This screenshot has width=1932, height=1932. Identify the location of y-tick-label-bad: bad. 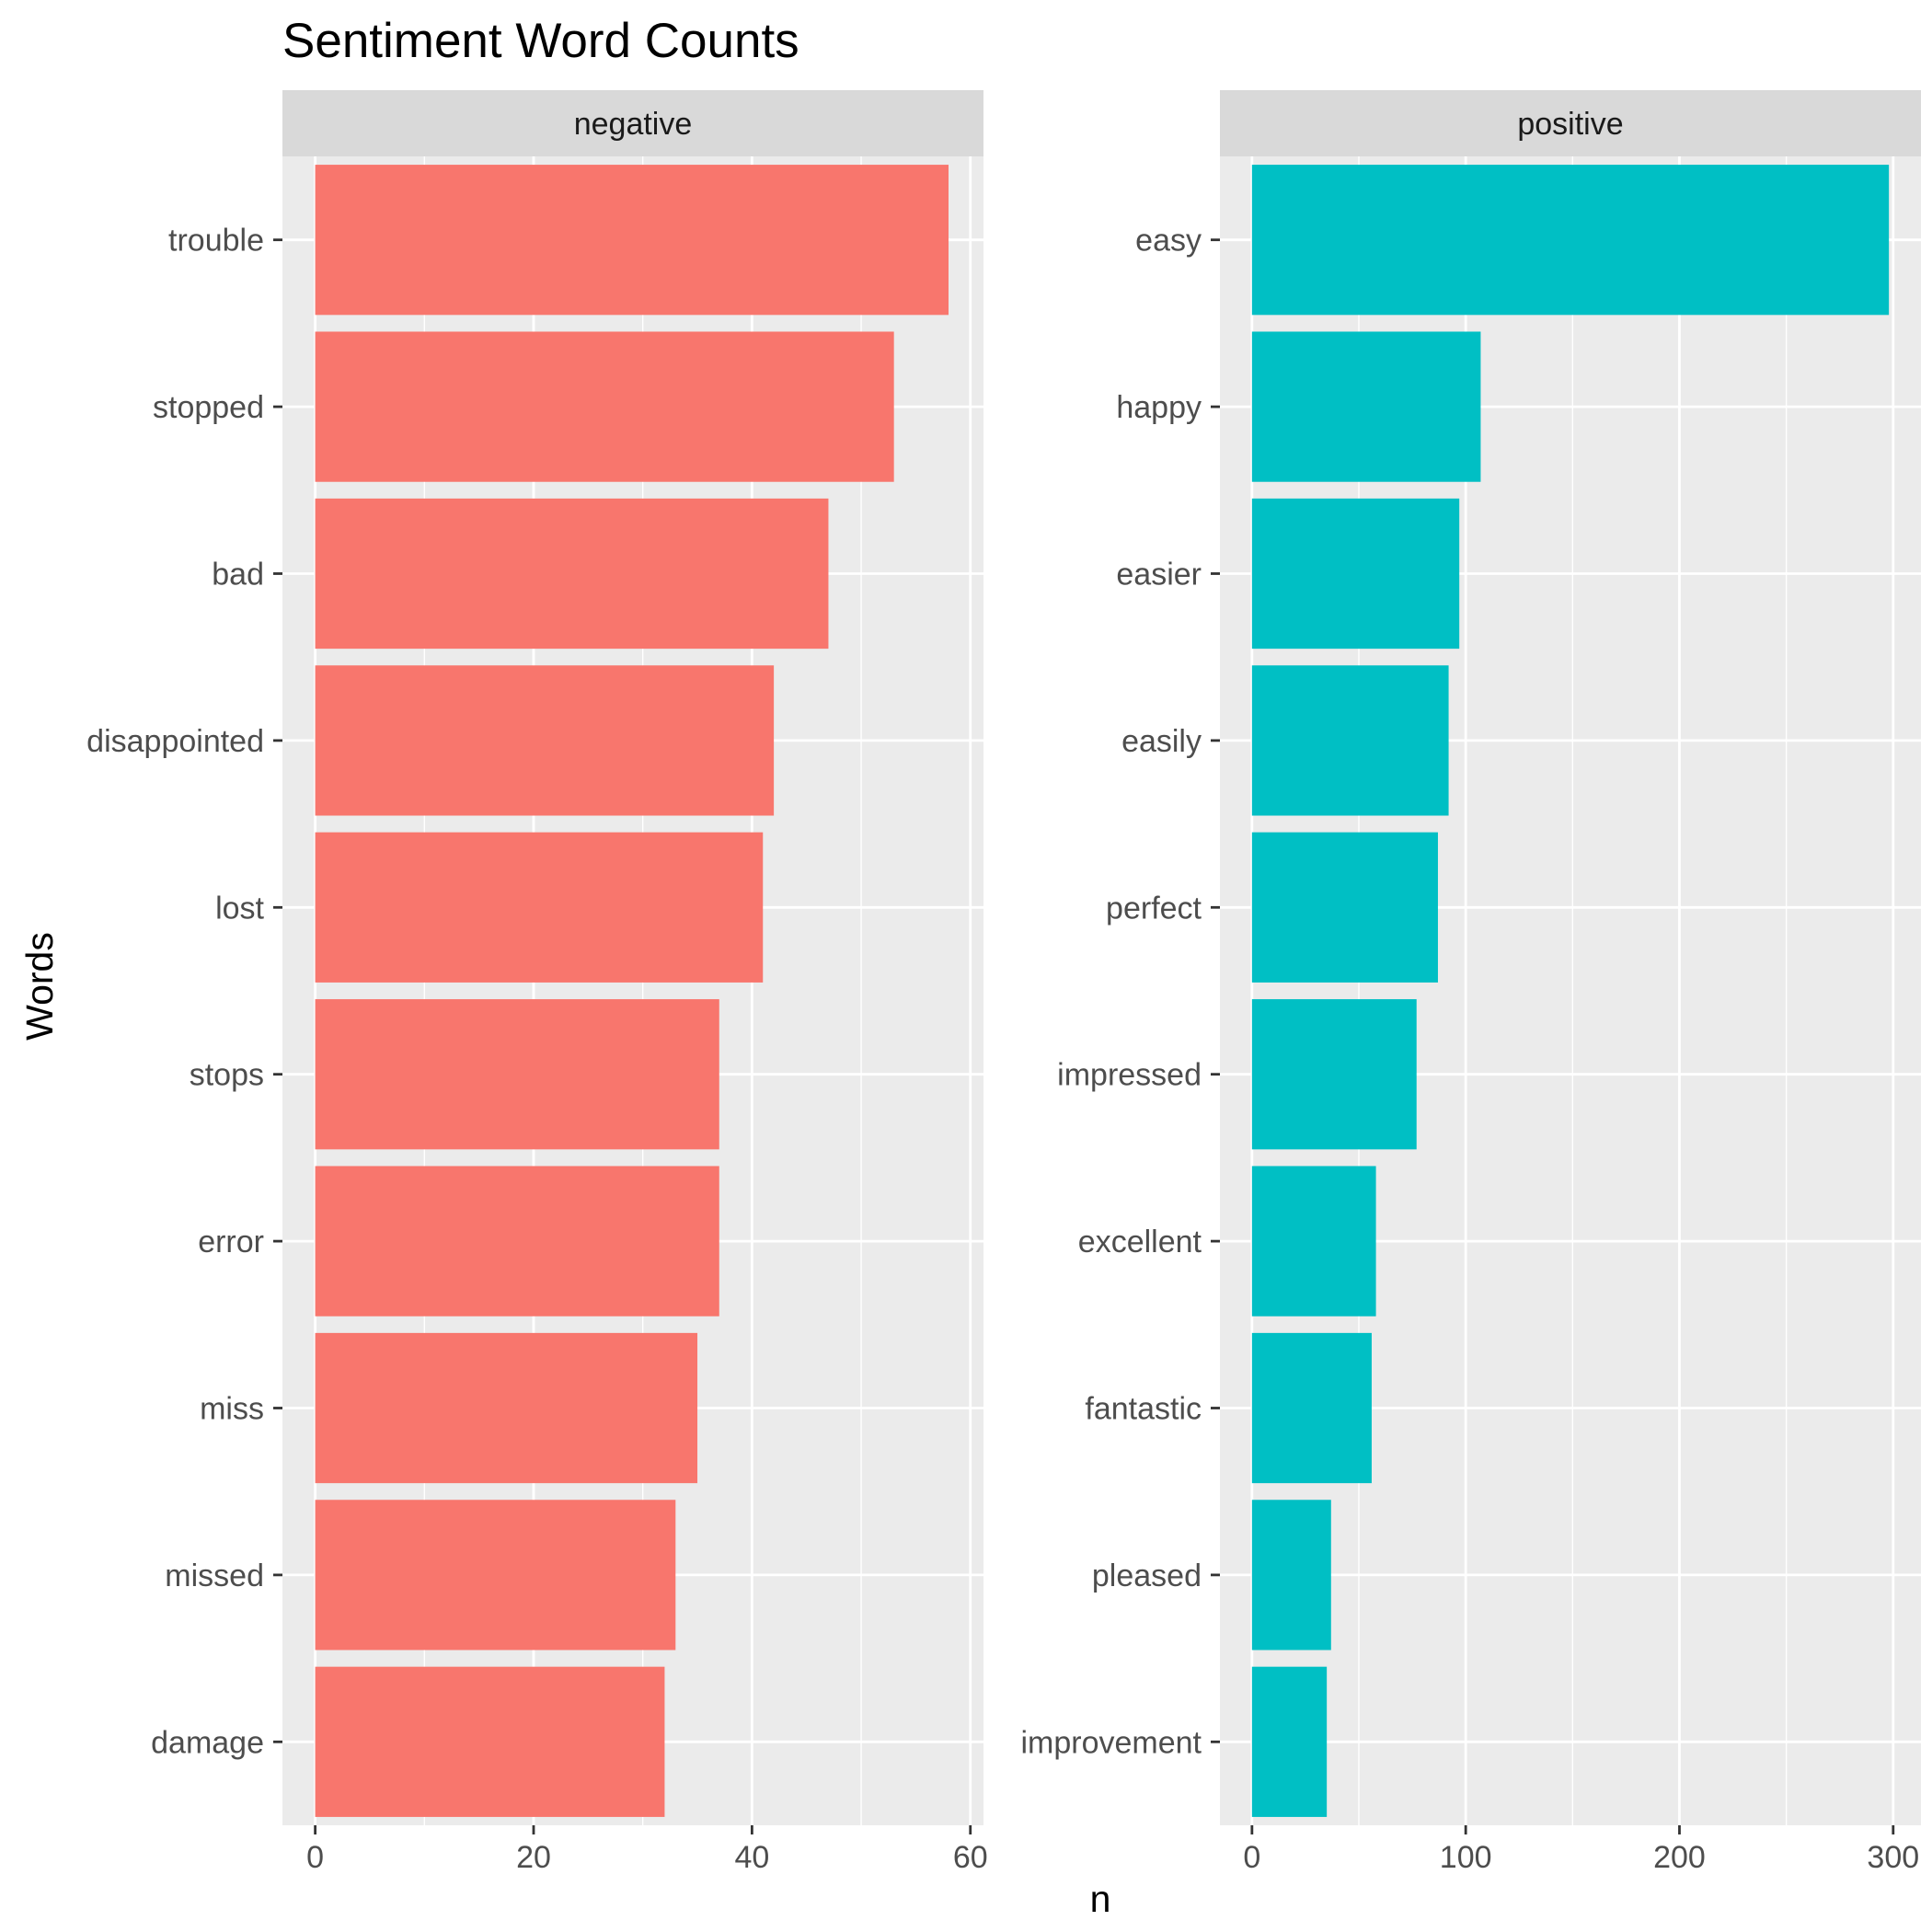
(238, 575).